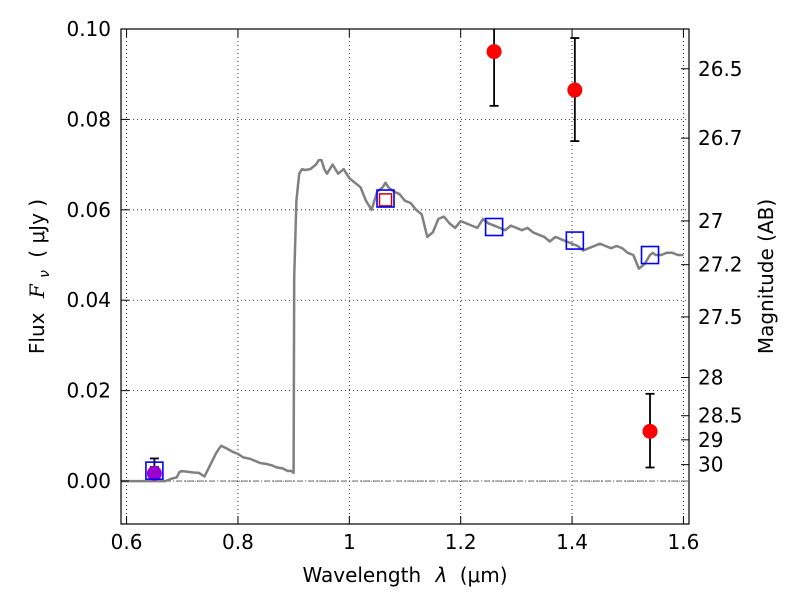  Describe the element at coordinates (88, 481) in the screenshot. I see `y-tick-label: 0.00` at that location.